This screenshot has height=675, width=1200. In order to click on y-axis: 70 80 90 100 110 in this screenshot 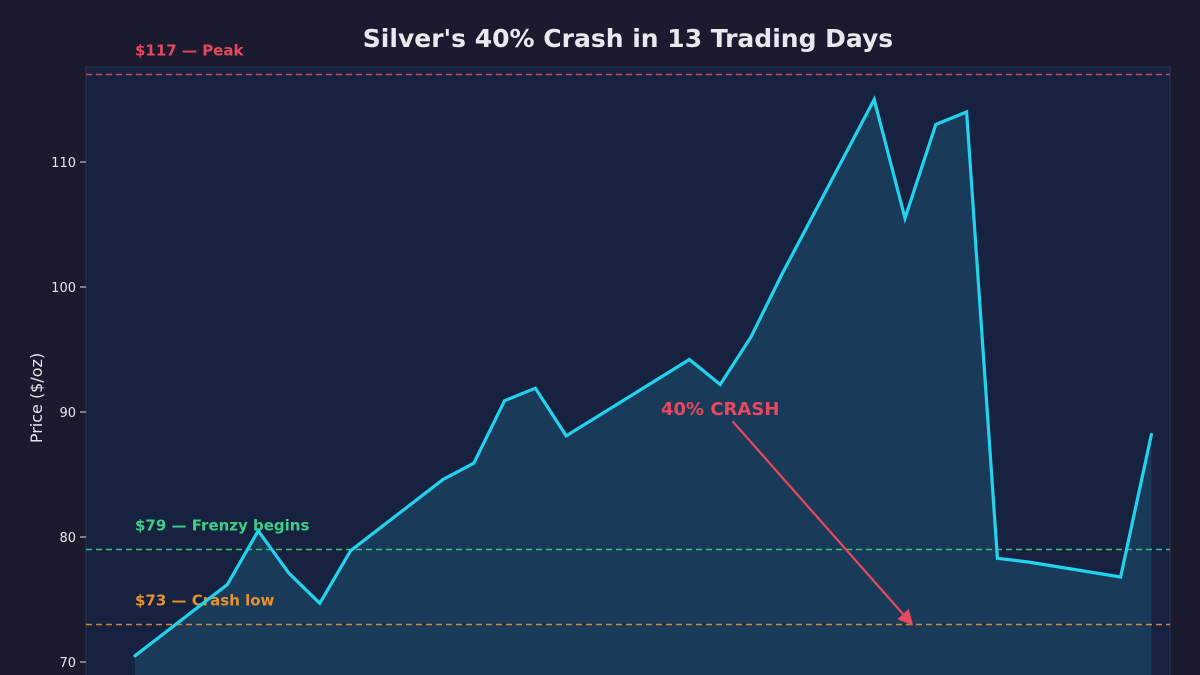, I will do `click(68, 413)`.